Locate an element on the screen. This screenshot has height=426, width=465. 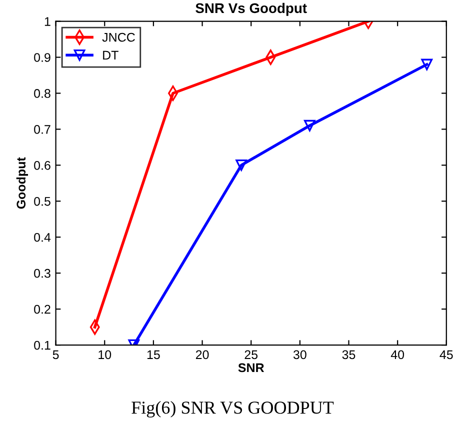
x-tick-label: 40 is located at coordinates (397, 355).